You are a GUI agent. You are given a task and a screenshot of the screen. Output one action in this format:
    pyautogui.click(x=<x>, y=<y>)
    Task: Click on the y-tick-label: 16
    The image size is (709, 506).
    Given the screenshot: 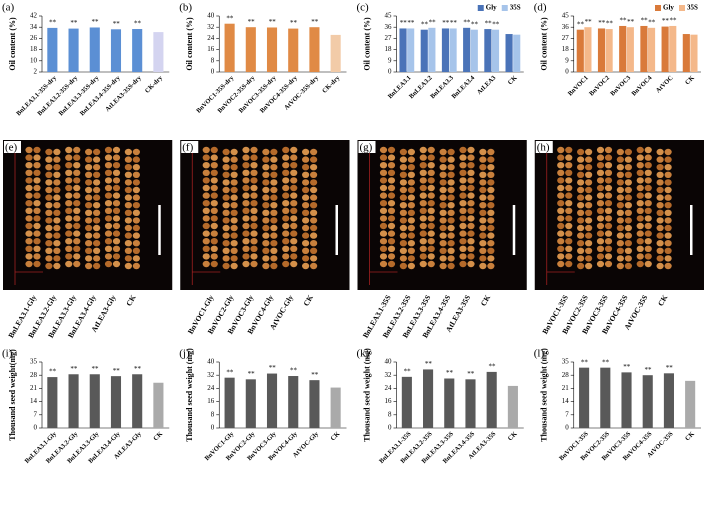 What is the action you would take?
    pyautogui.click(x=211, y=401)
    